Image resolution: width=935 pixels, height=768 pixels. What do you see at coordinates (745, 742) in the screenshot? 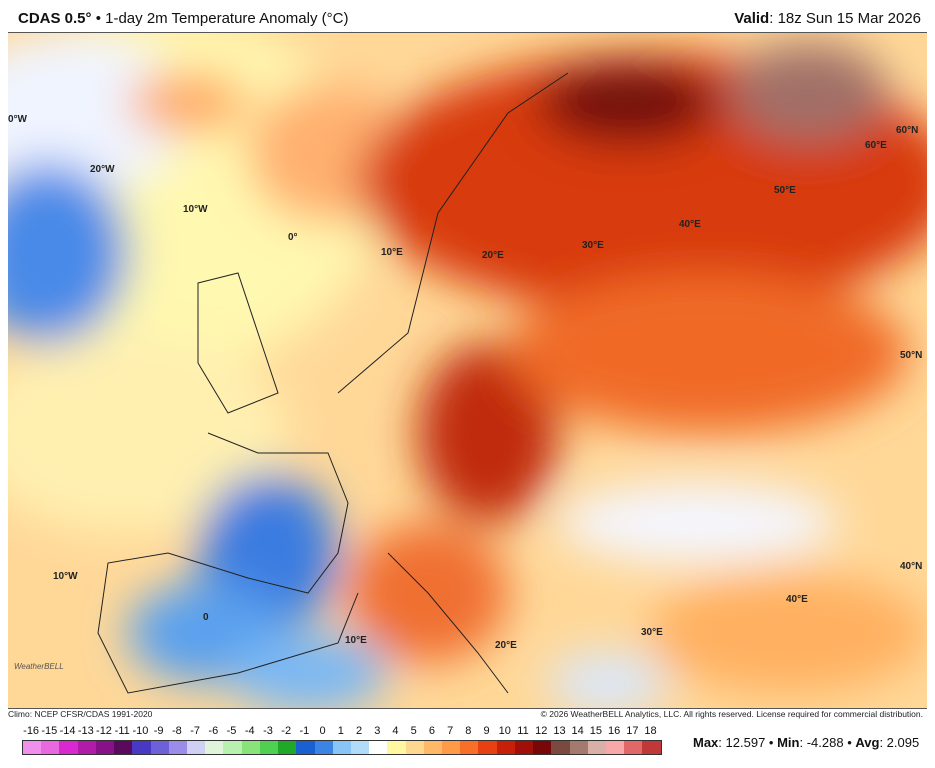
I see `max-value: 12.597` at bounding box center [745, 742].